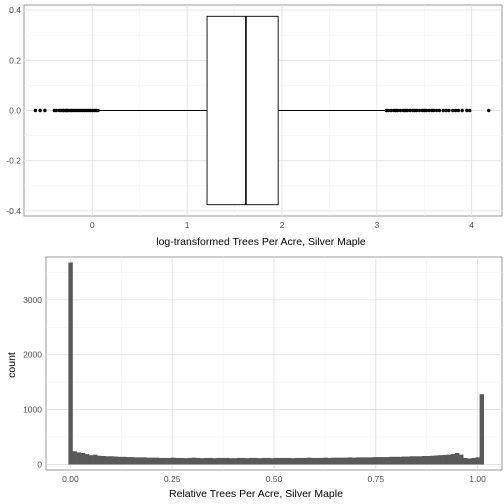 The width and height of the screenshot is (504, 504). I want to click on boxplot-x-tick-label: 1, so click(187, 225).